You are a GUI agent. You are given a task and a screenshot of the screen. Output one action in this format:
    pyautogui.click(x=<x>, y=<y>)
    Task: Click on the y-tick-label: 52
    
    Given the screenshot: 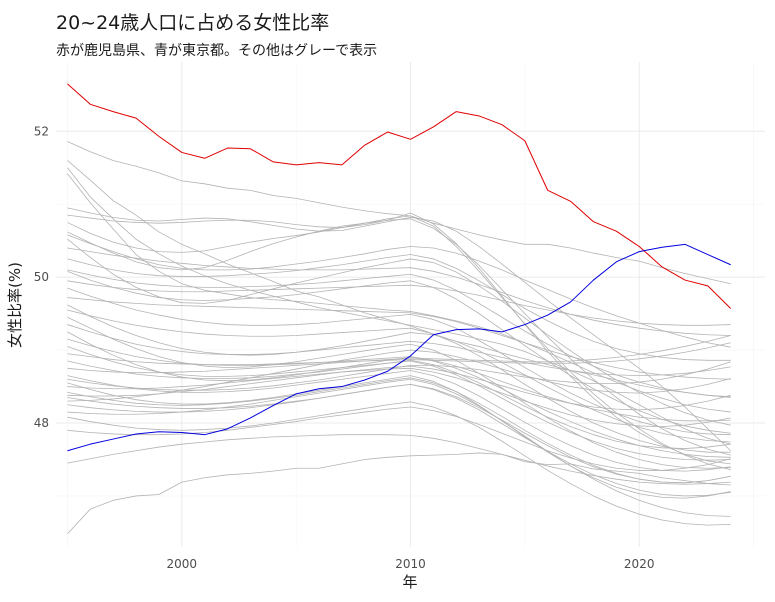 What is the action you would take?
    pyautogui.click(x=41, y=131)
    